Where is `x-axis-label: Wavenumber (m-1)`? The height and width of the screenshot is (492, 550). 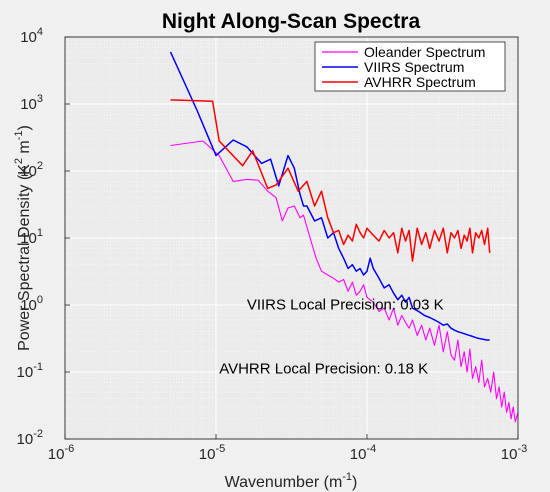 x-axis-label: Wavenumber (m-1) is located at coordinates (291, 481).